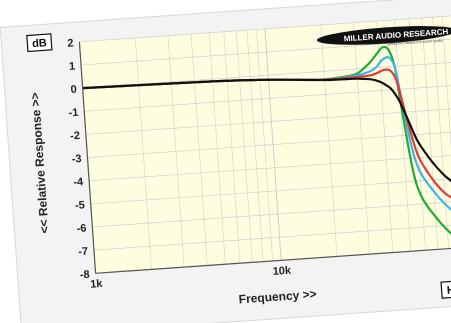 This screenshot has width=451, height=323. Describe the element at coordinates (414, 42) in the screenshot. I see `brand-tagline: Setting the standard of sound quality` at that location.